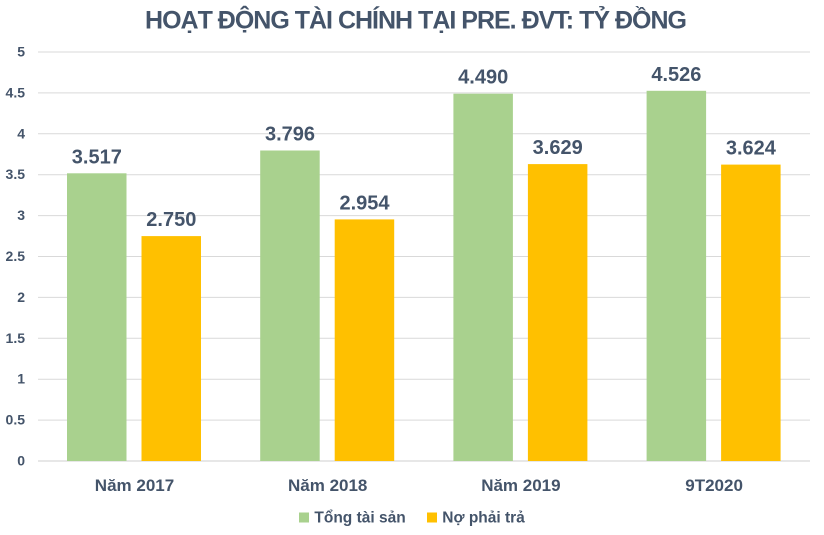  I want to click on svg-text: Năm 2019, so click(520, 485).